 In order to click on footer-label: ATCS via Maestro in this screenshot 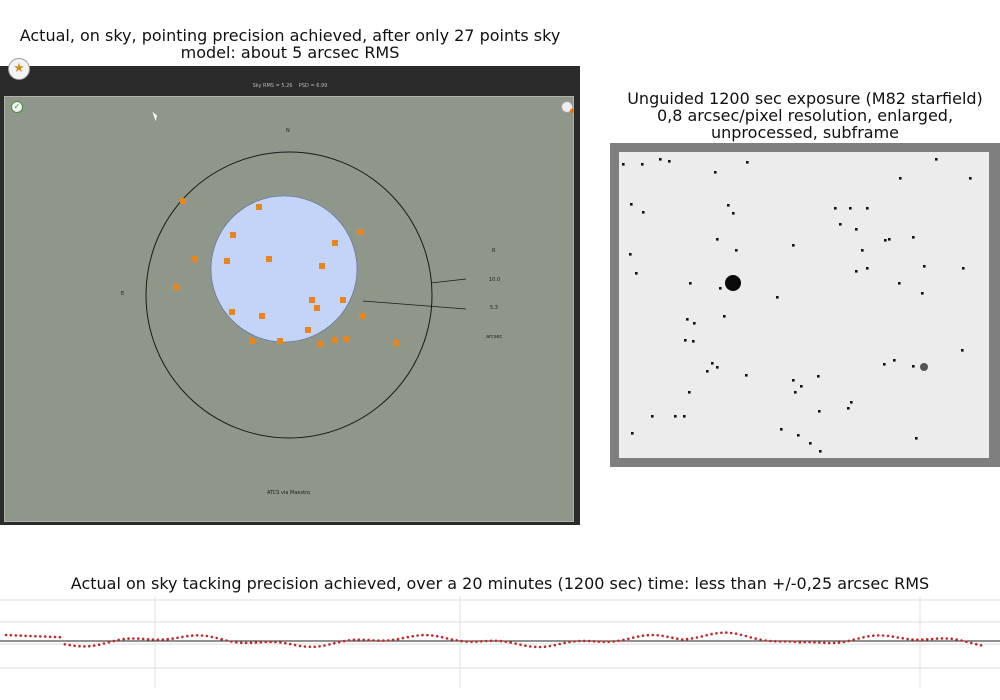, I will do `click(289, 493)`.